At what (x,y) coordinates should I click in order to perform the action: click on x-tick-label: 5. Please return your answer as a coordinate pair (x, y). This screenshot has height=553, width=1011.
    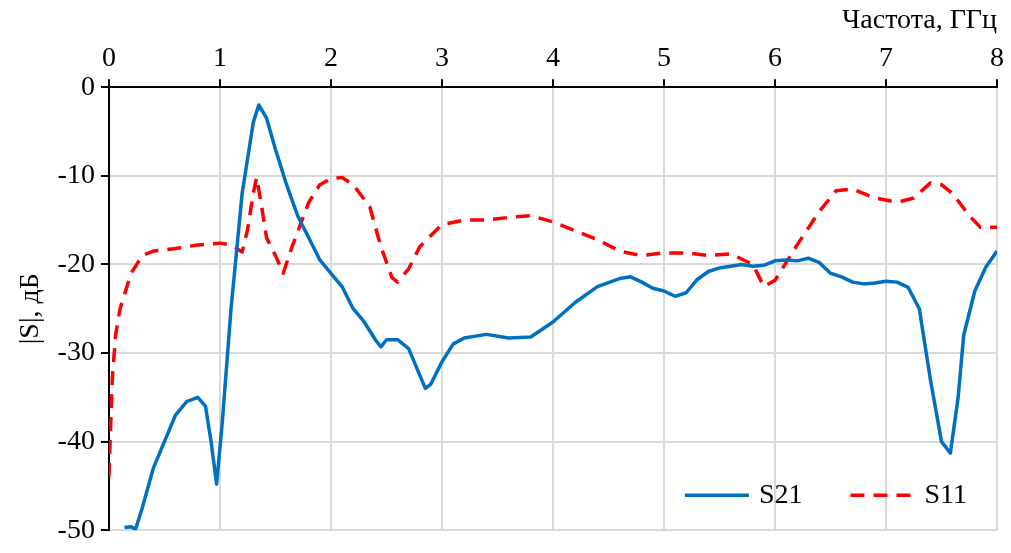
    Looking at the image, I should click on (663, 56).